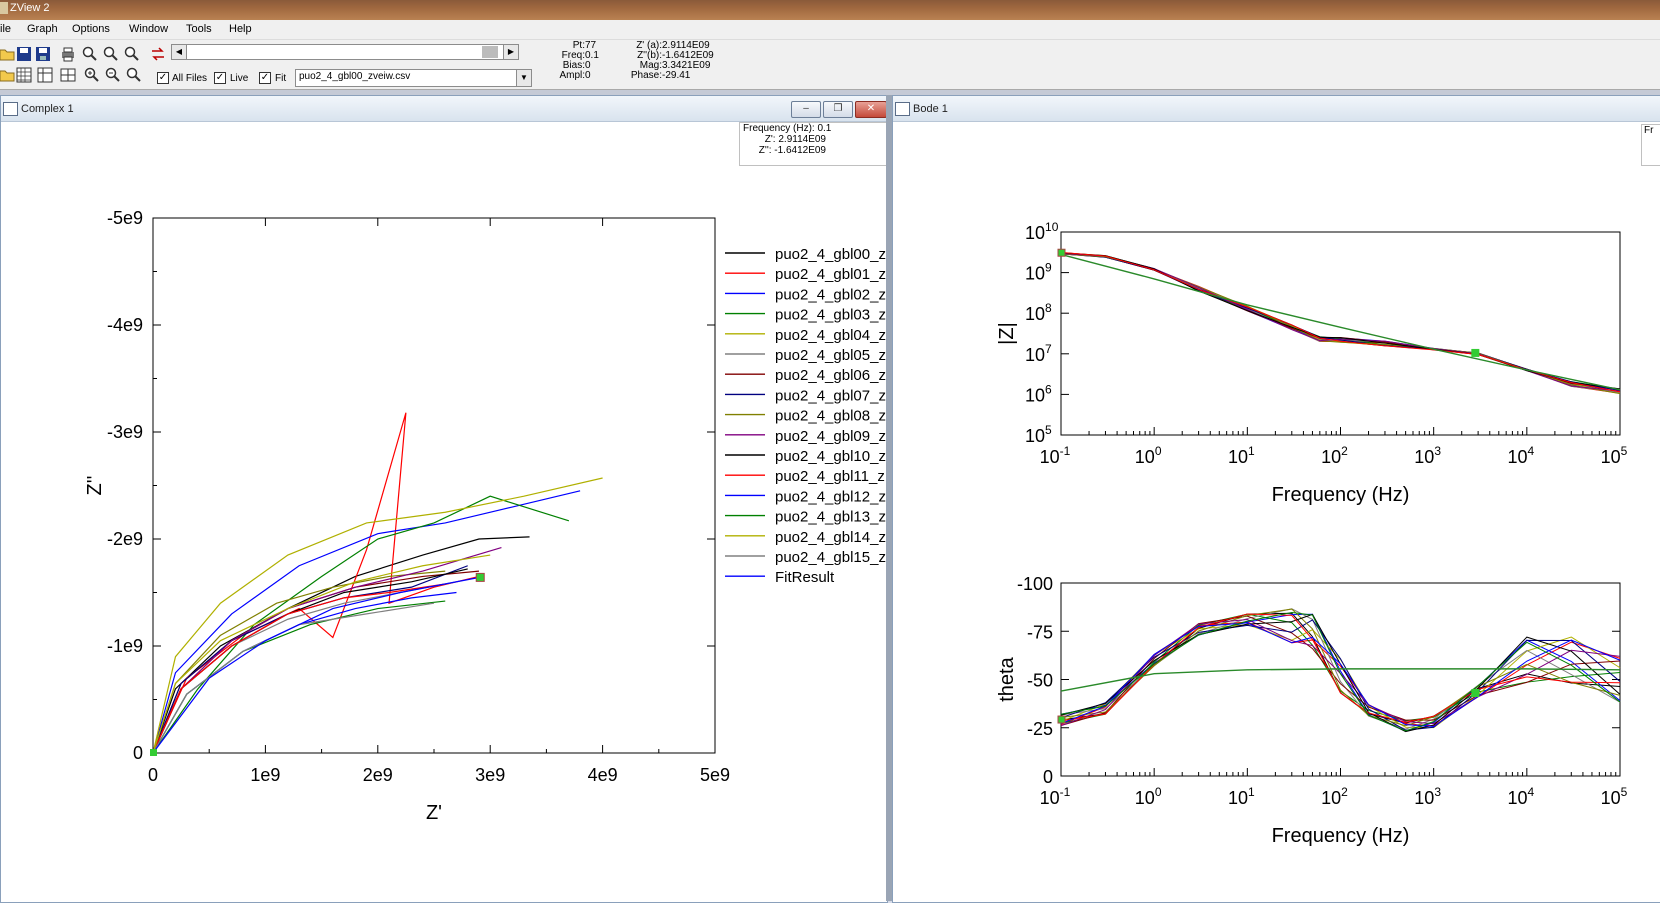  What do you see at coordinates (1520, 796) in the screenshot?
I see `phase-x-tick-label: 10⁴` at bounding box center [1520, 796].